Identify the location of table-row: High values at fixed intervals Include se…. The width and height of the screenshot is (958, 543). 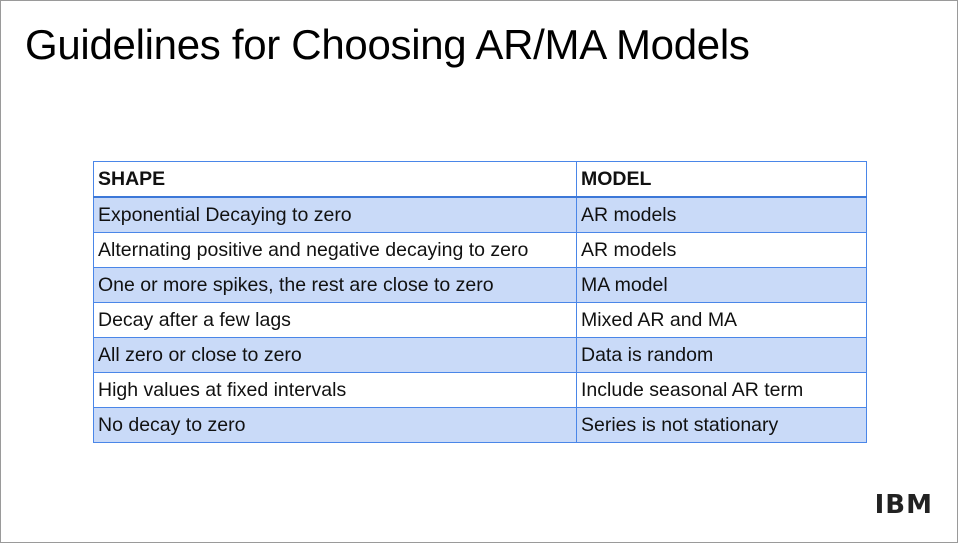
(480, 390).